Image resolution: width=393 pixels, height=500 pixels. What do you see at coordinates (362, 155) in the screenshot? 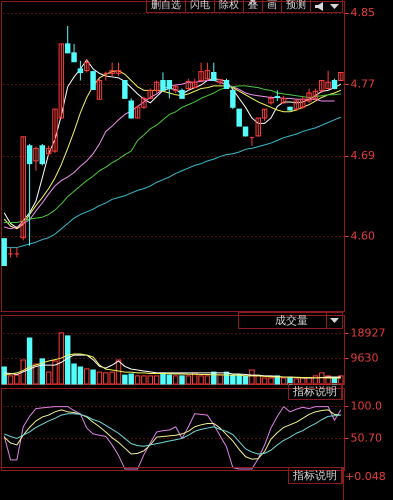
I see `y-tick-label: 4.69` at bounding box center [362, 155].